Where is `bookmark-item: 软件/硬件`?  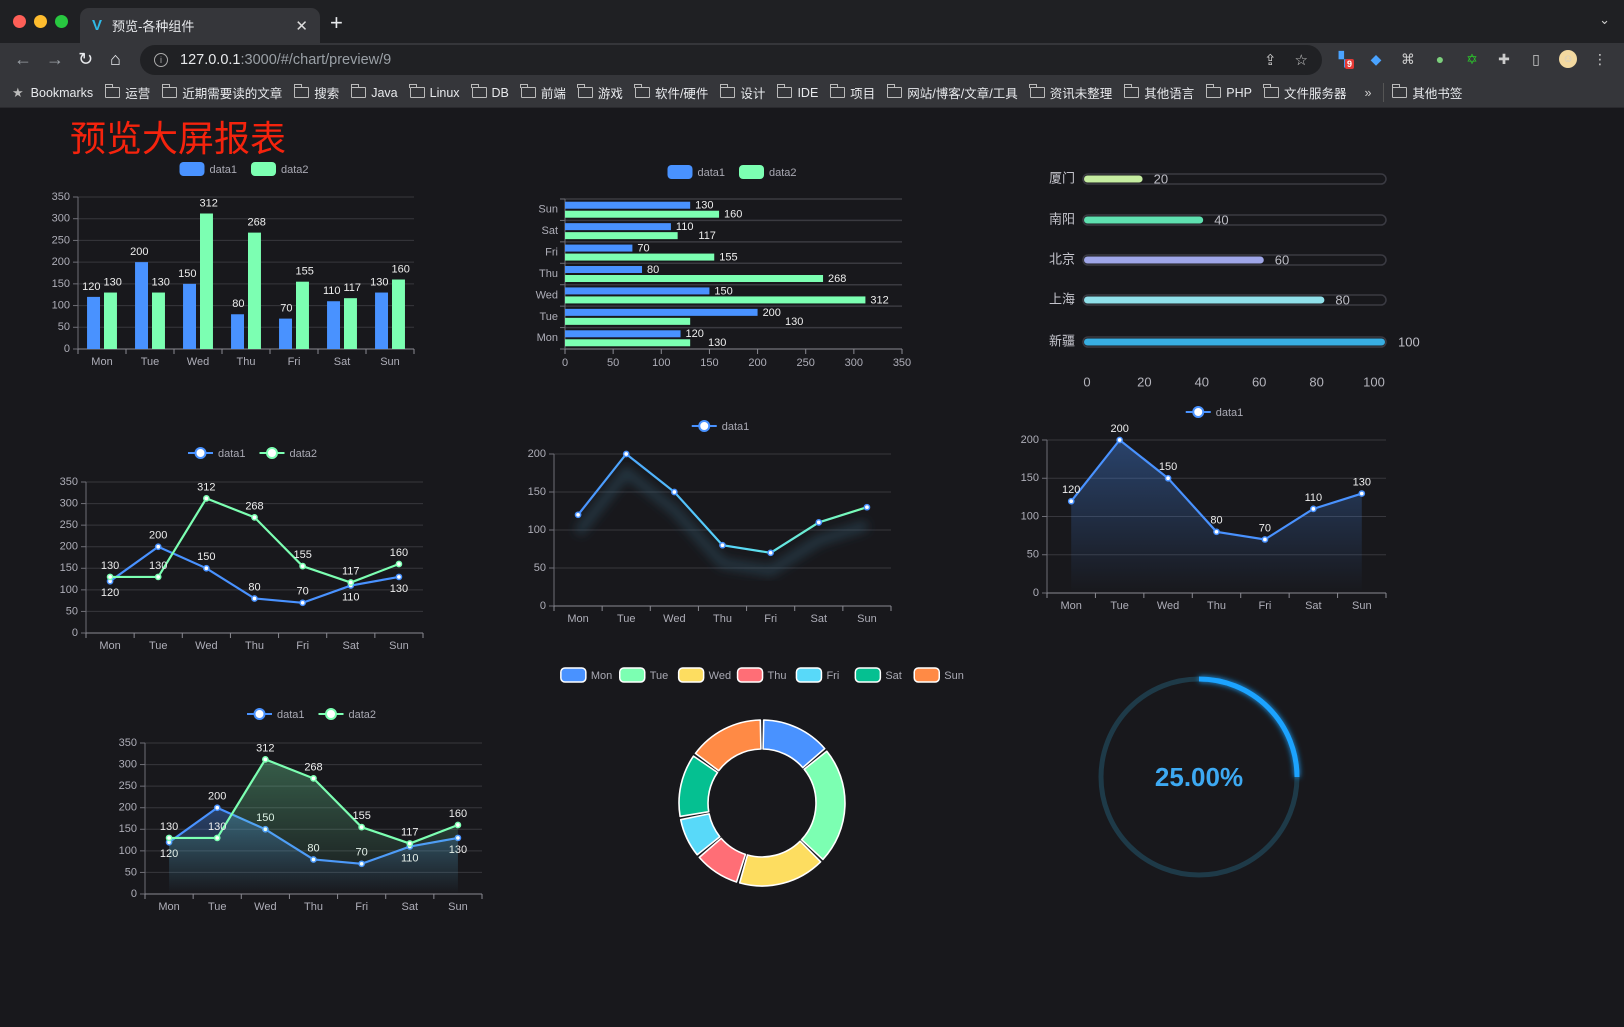 bookmark-item: 软件/硬件 is located at coordinates (671, 92).